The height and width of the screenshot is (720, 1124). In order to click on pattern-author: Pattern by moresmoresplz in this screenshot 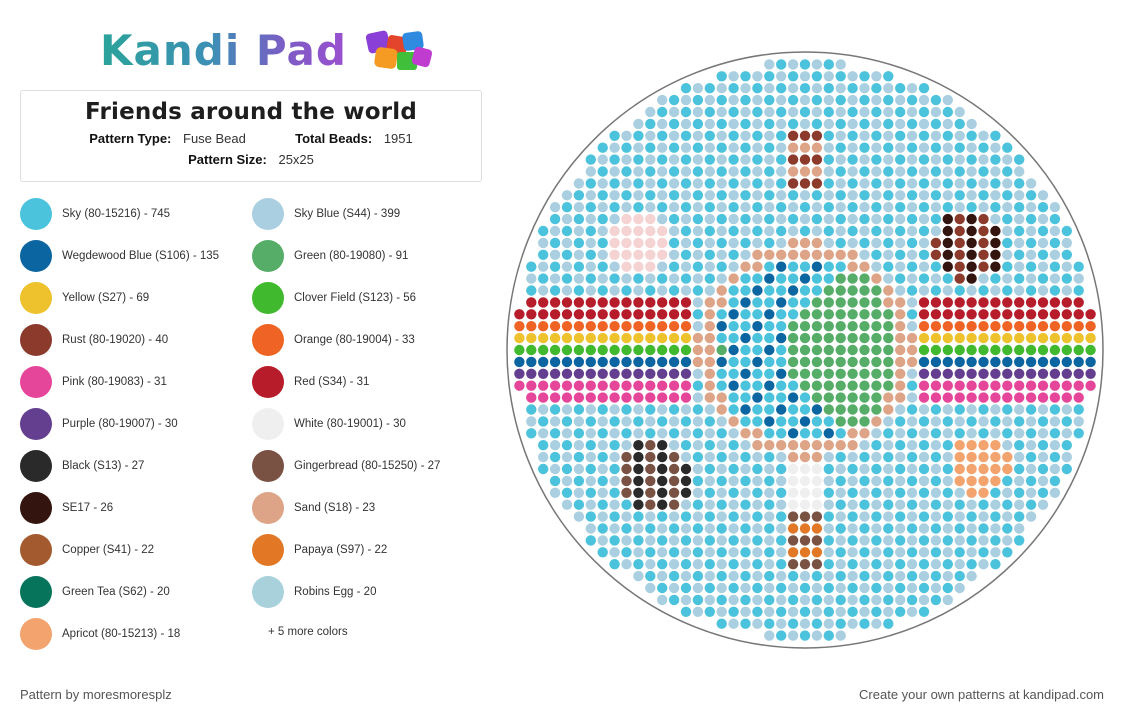, I will do `click(96, 694)`.